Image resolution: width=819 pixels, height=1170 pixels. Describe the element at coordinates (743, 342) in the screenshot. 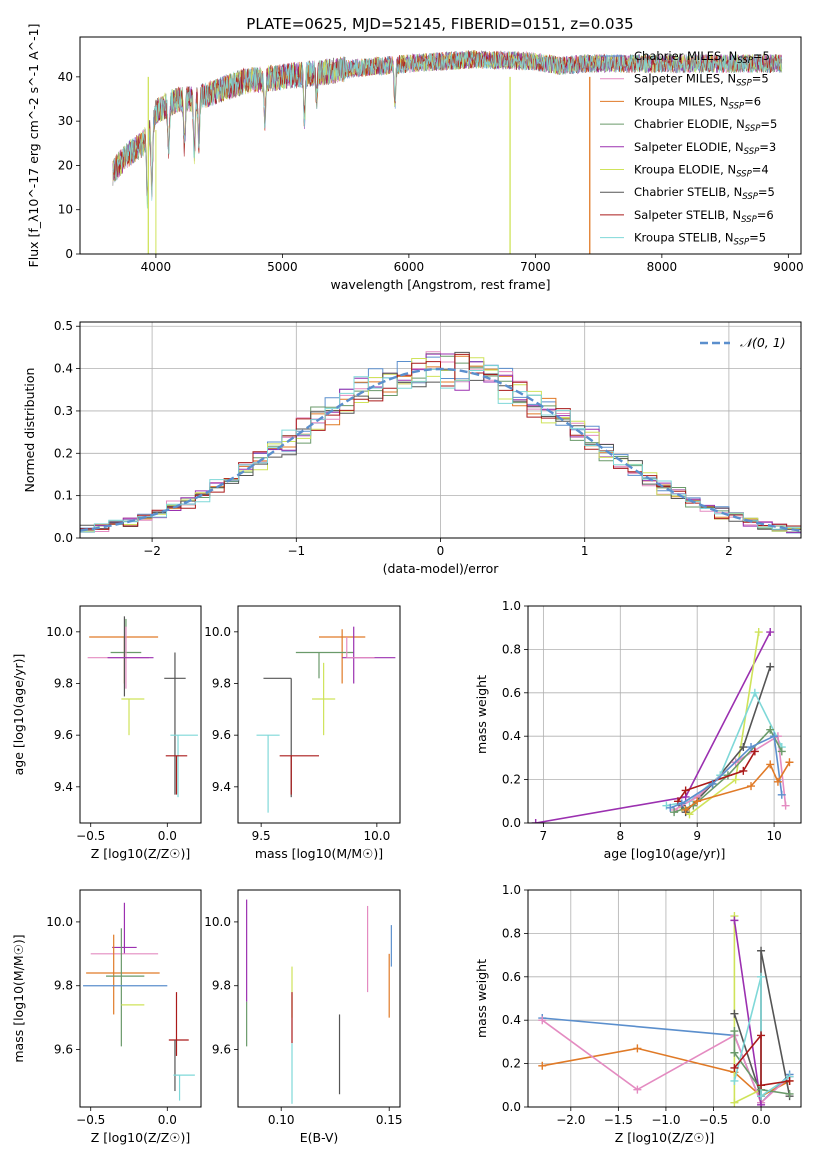

I see `residual-legend: 𝒩(0, 1)` at that location.